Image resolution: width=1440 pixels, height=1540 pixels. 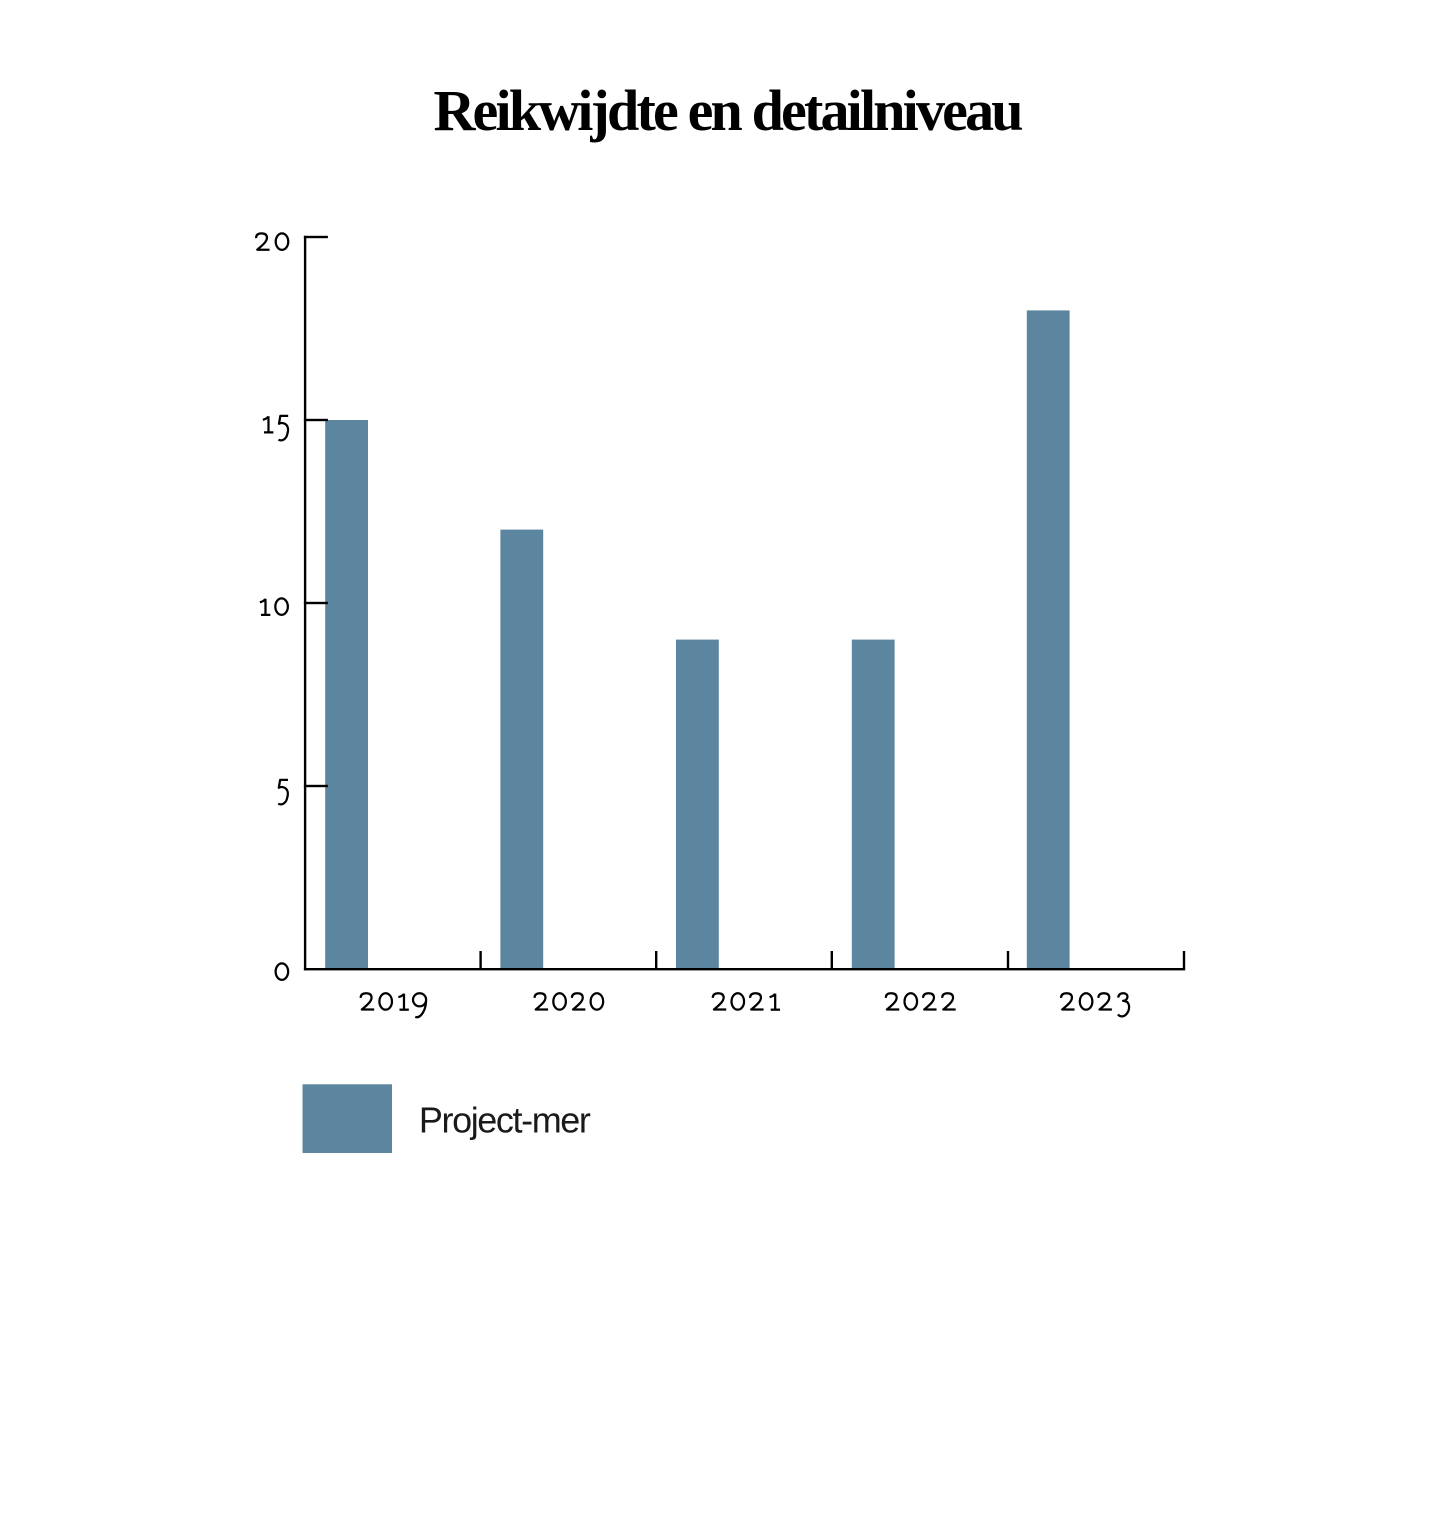 What do you see at coordinates (505, 1120) in the screenshot?
I see `svg-text: Project-mer` at bounding box center [505, 1120].